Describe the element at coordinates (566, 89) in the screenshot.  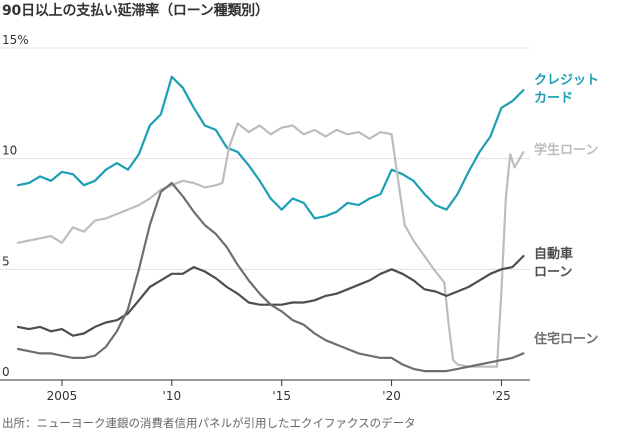
I see `series-label-1: クレジットカード` at that location.